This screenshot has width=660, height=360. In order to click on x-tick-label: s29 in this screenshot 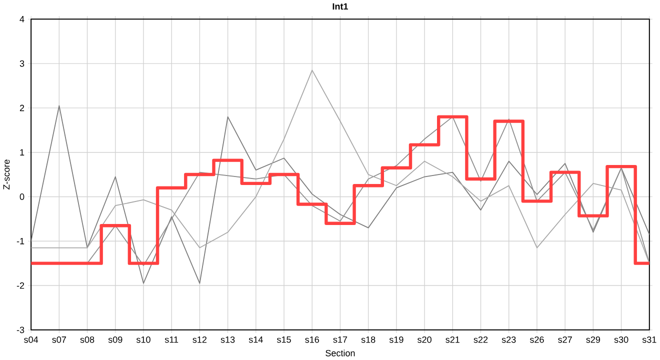, I will do `click(593, 340)`.